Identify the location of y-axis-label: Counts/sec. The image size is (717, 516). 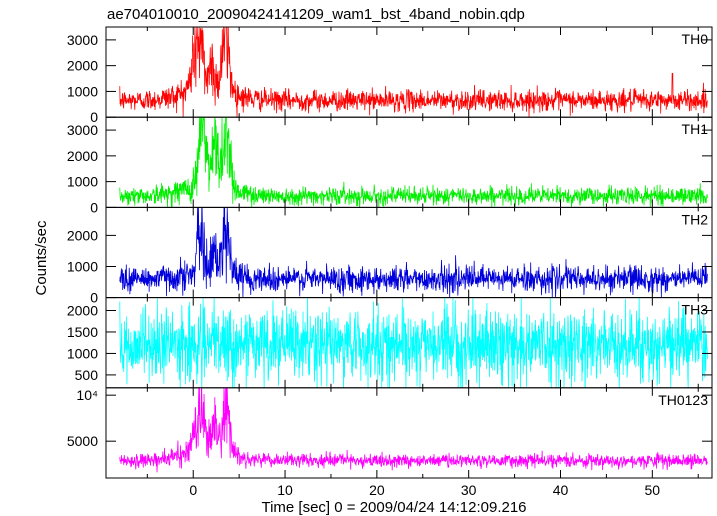
(41, 258).